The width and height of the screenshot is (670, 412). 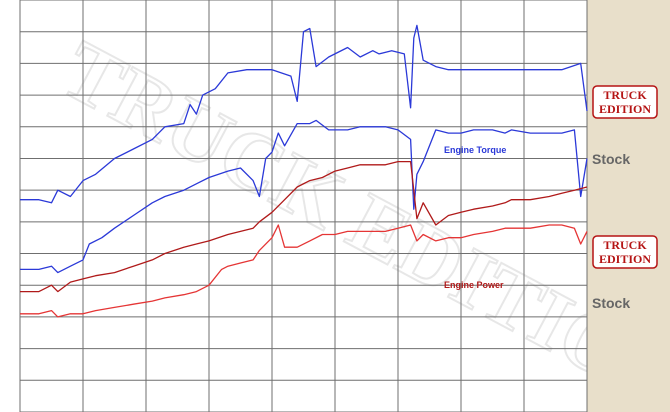 What do you see at coordinates (611, 159) in the screenshot?
I see `stock-label-top: Stock` at bounding box center [611, 159].